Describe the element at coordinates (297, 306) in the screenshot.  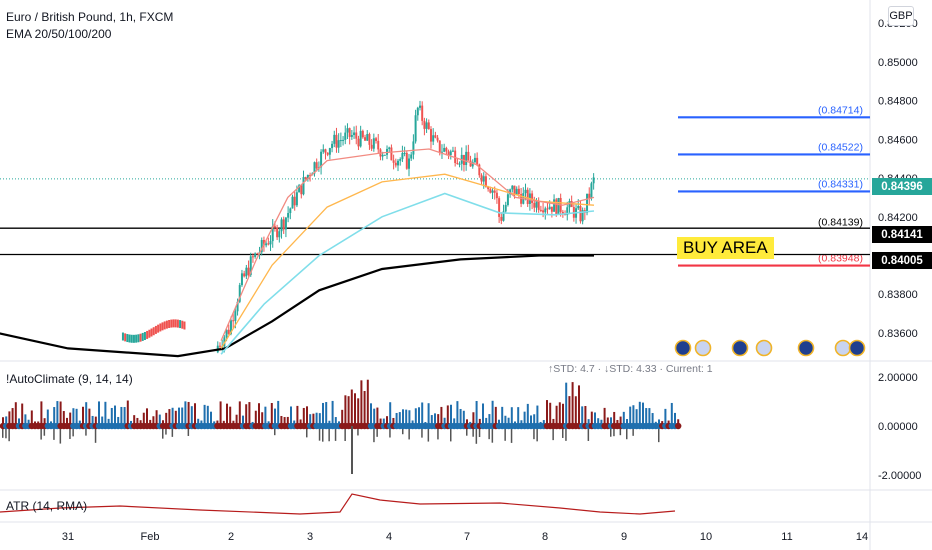
I see `ema200-line` at that location.